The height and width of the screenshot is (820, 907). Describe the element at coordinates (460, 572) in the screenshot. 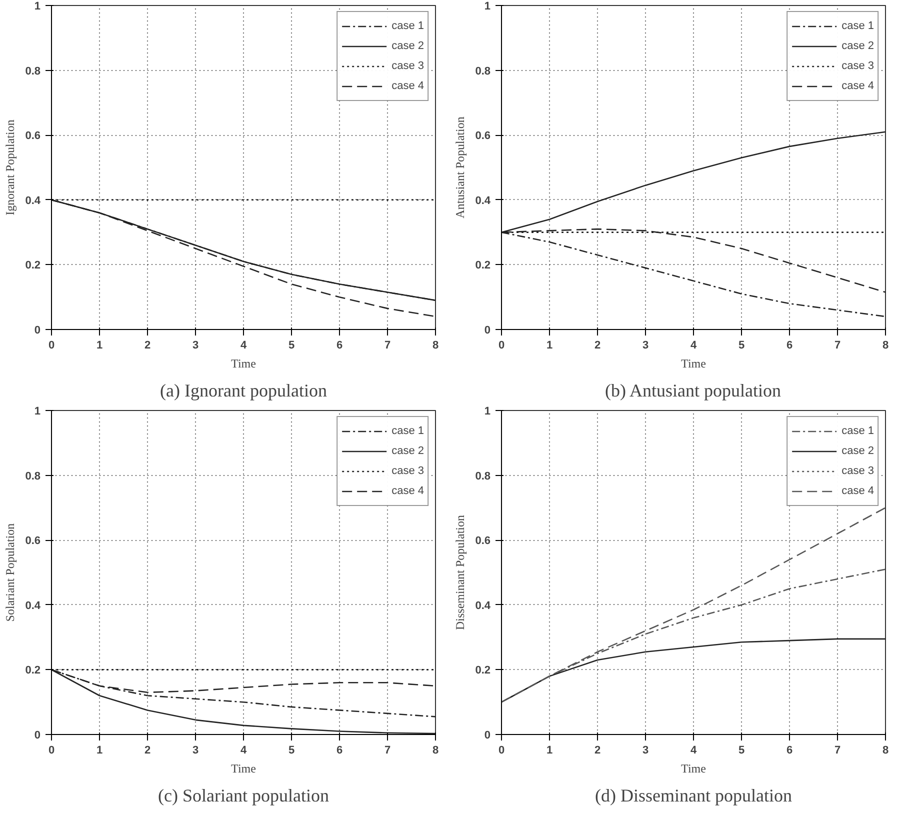

I see `y-axis-title: Disseminant Population` at that location.